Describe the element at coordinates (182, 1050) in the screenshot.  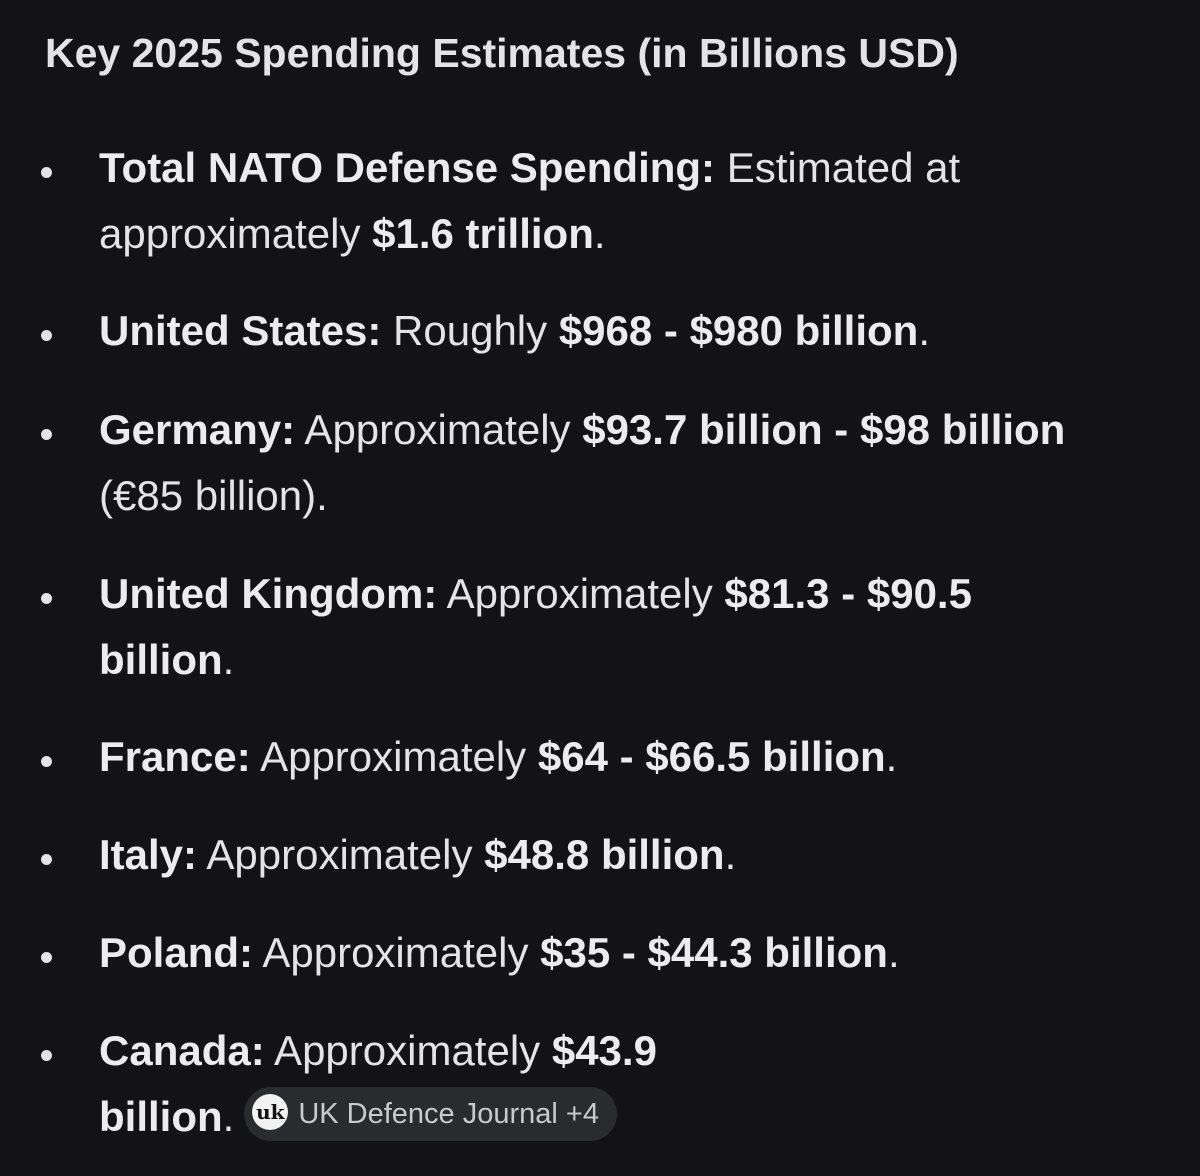
I see `item-label: Canada:` at that location.